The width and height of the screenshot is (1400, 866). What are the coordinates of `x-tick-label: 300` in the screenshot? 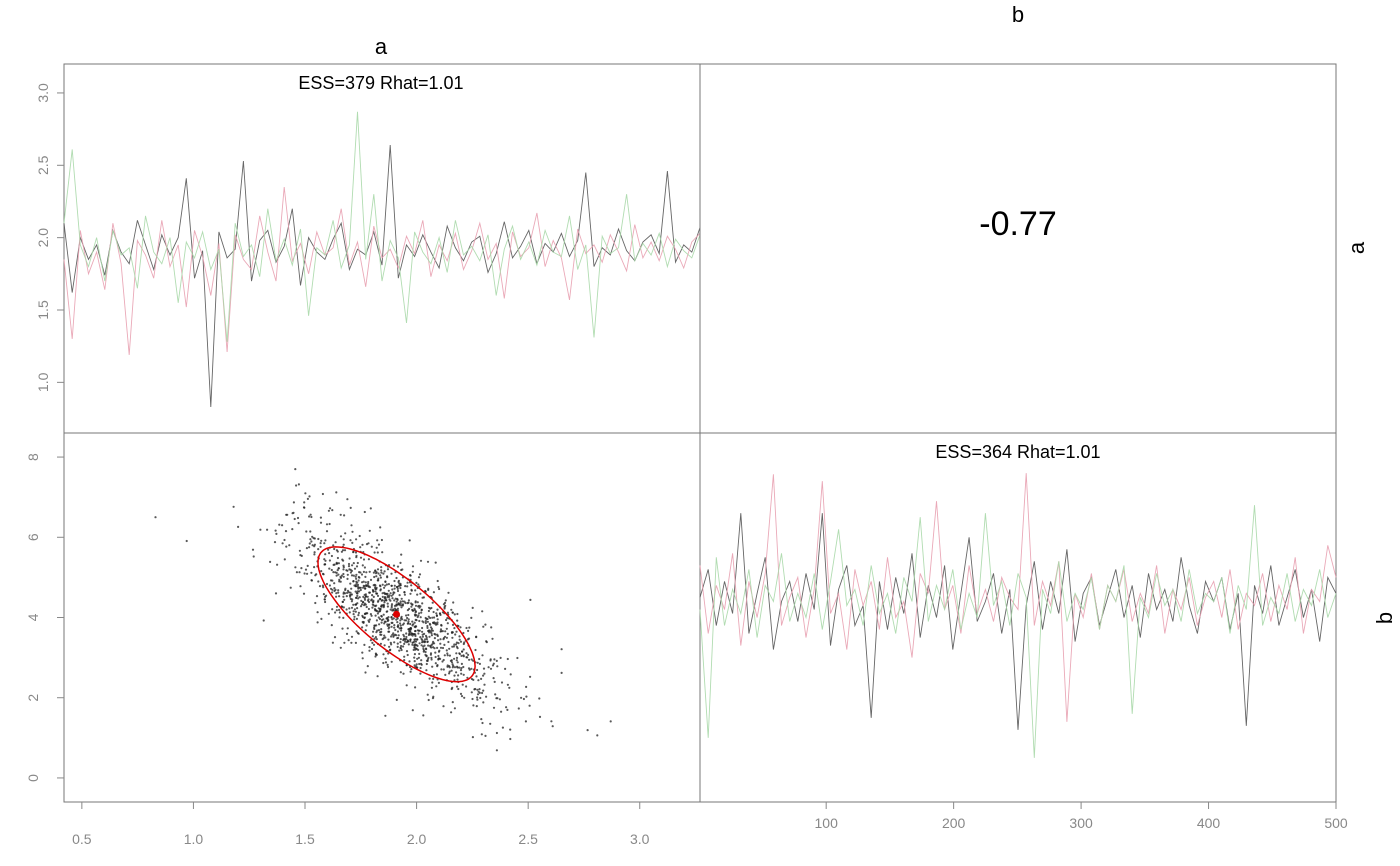 It's located at (1081, 823).